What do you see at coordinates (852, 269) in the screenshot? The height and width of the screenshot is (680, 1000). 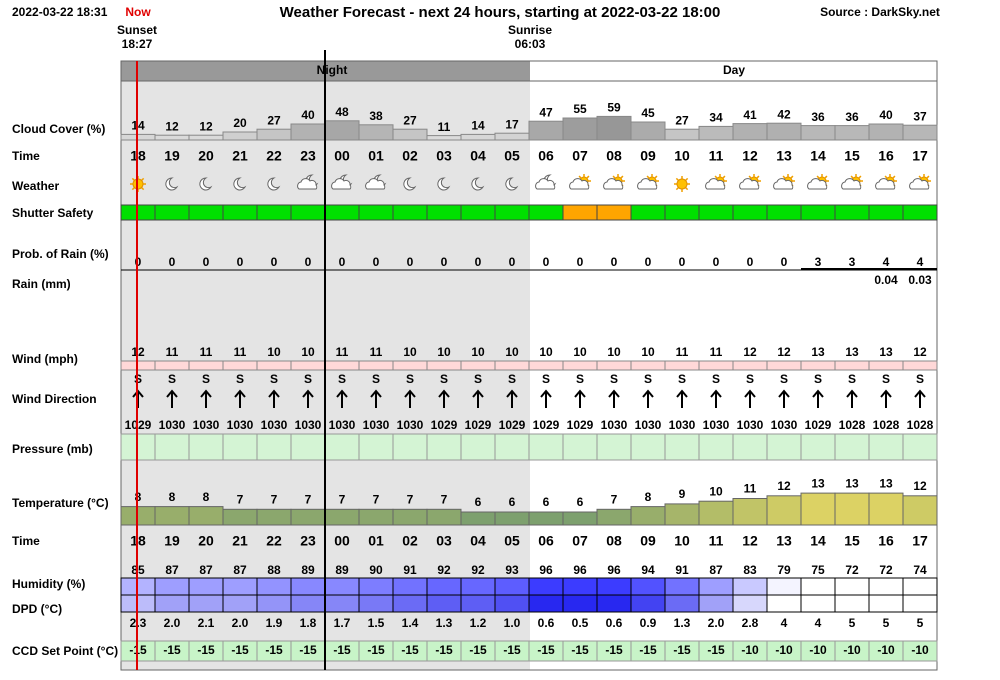 I see `rain-prob-bar` at bounding box center [852, 269].